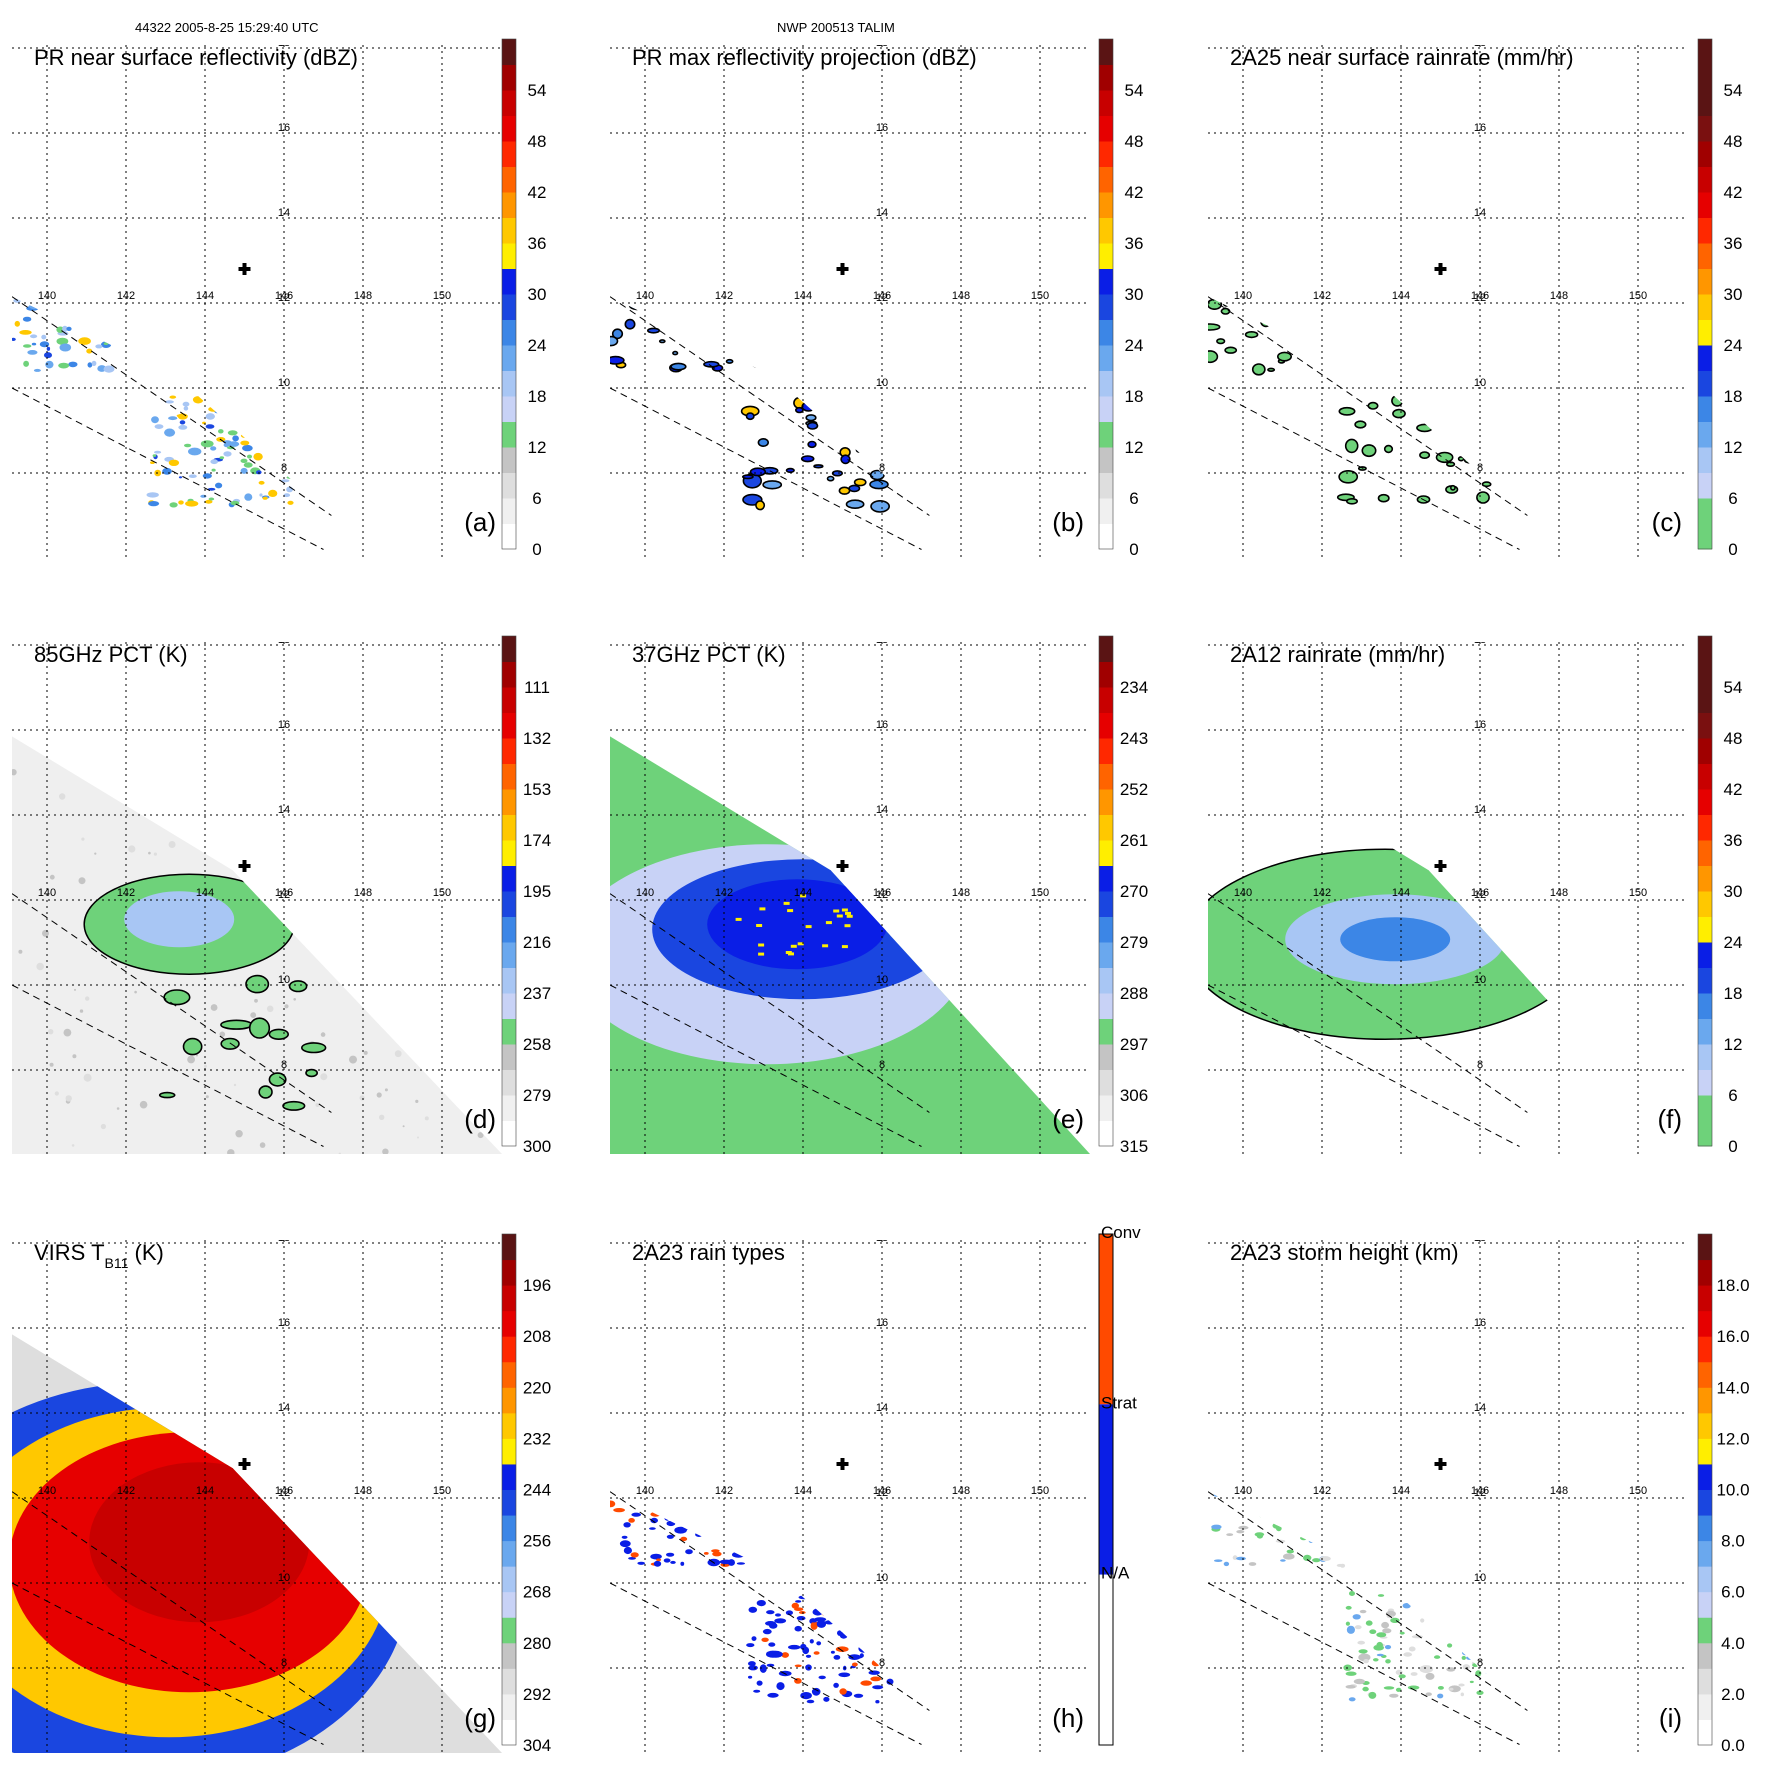 Image resolution: width=1771 pixels, height=1771 pixels. What do you see at coordinates (882, 1408) in the screenshot?
I see `lat-tick-label: 14` at bounding box center [882, 1408].